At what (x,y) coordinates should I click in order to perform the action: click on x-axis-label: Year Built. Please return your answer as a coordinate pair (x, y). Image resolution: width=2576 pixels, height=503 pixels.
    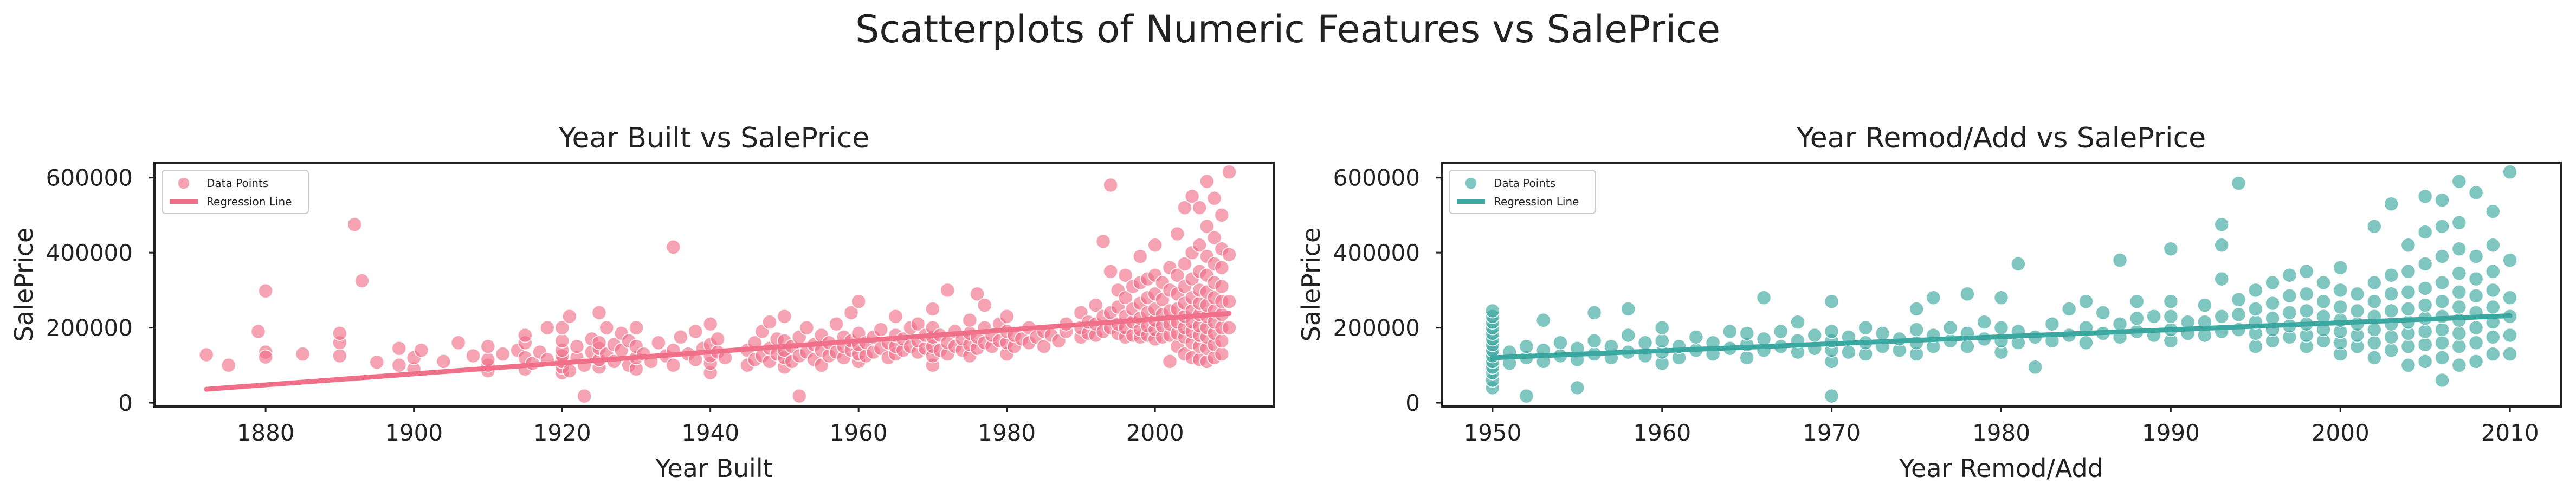
    Looking at the image, I should click on (713, 468).